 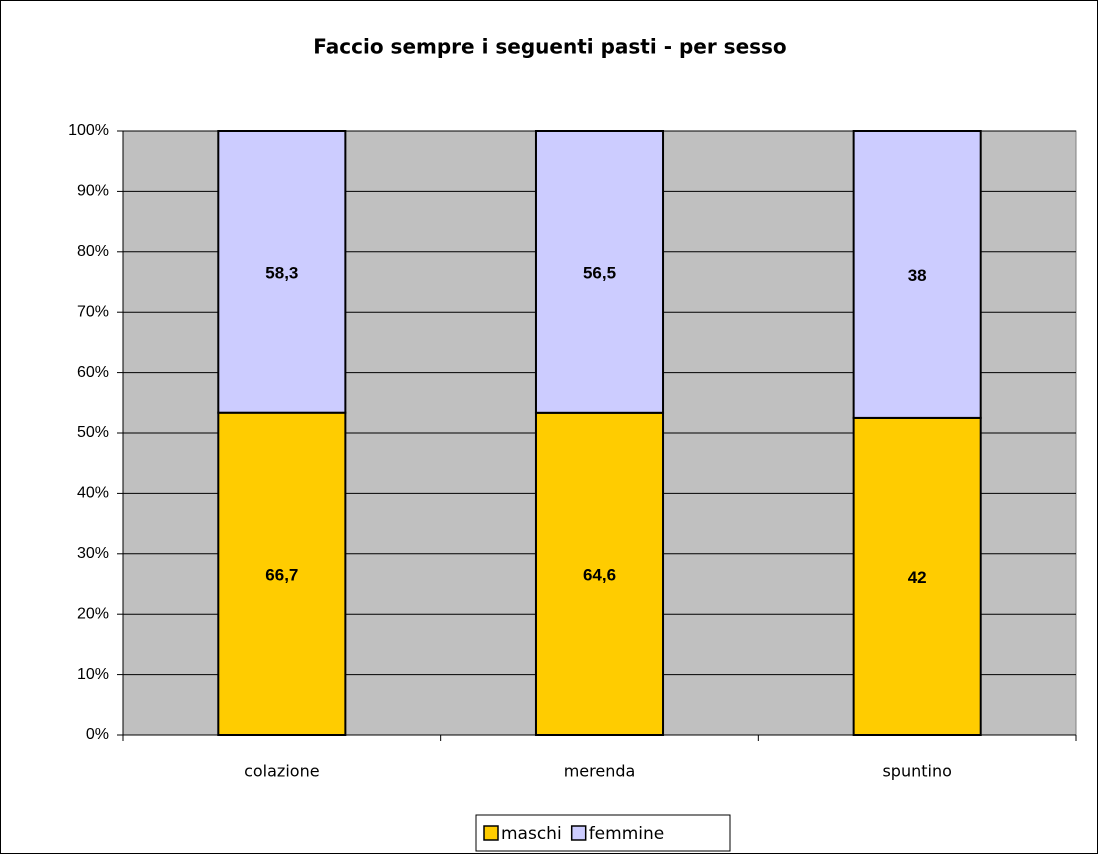 What do you see at coordinates (281, 771) in the screenshot?
I see `x-tick-label: colazione` at bounding box center [281, 771].